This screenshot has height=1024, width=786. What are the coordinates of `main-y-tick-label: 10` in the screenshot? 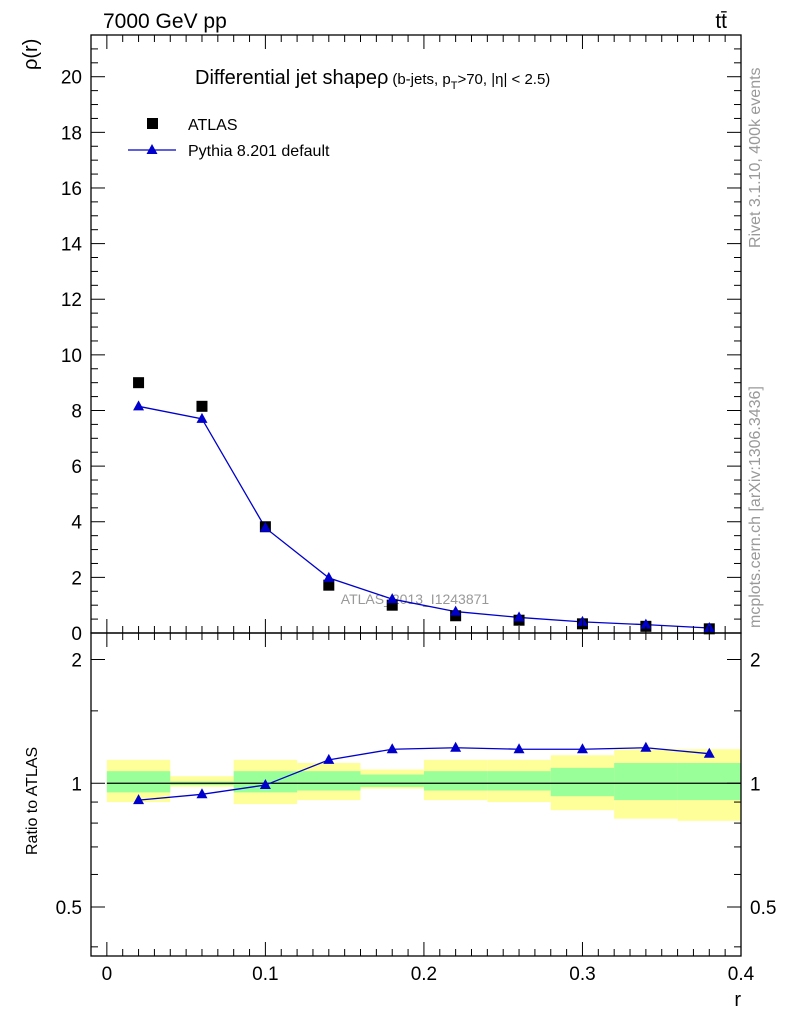 It's located at (71, 356).